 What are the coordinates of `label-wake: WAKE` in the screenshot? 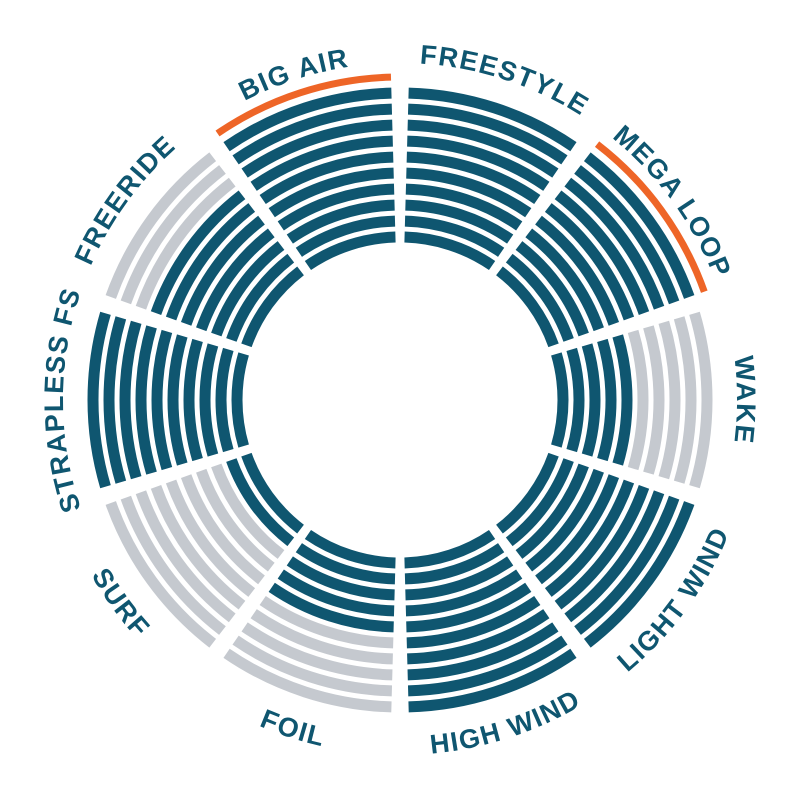 It's located at (744, 399).